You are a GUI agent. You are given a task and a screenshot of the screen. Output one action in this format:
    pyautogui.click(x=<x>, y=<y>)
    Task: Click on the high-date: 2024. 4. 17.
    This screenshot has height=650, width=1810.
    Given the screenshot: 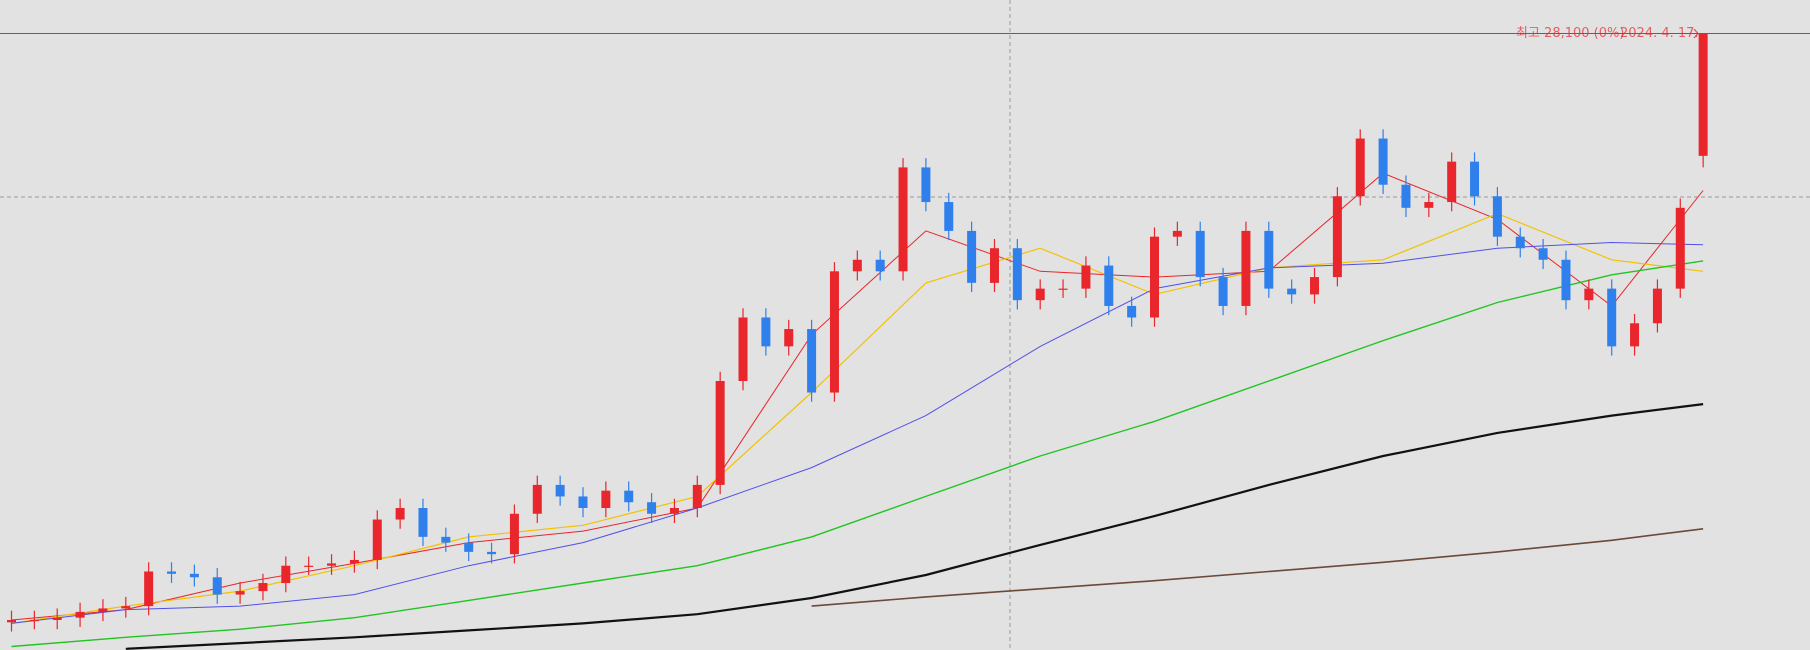 What is the action you would take?
    pyautogui.click(x=1659, y=33)
    